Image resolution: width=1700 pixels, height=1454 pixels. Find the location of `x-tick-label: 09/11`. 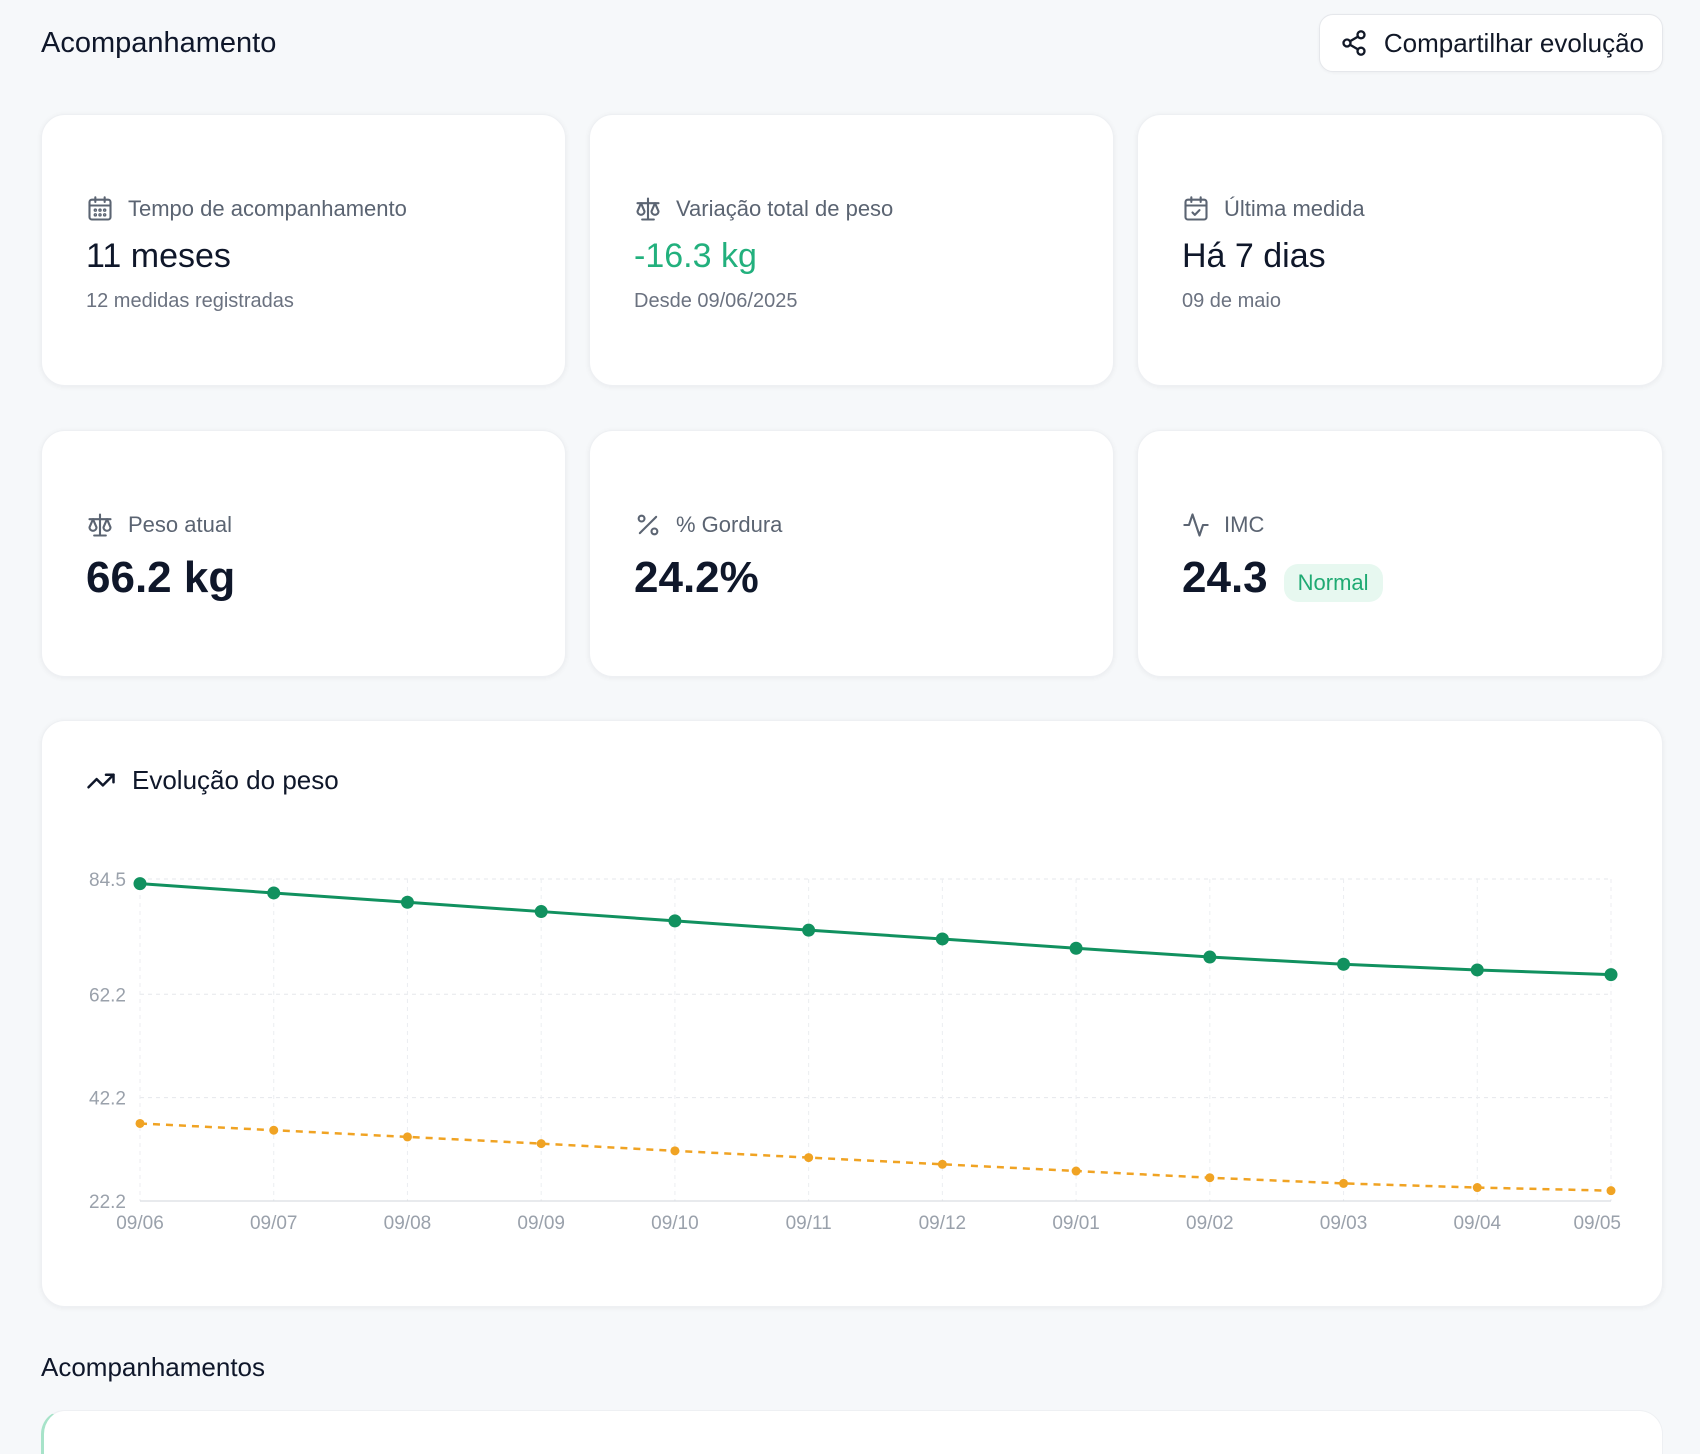

x-tick-label: 09/11 is located at coordinates (809, 1223).